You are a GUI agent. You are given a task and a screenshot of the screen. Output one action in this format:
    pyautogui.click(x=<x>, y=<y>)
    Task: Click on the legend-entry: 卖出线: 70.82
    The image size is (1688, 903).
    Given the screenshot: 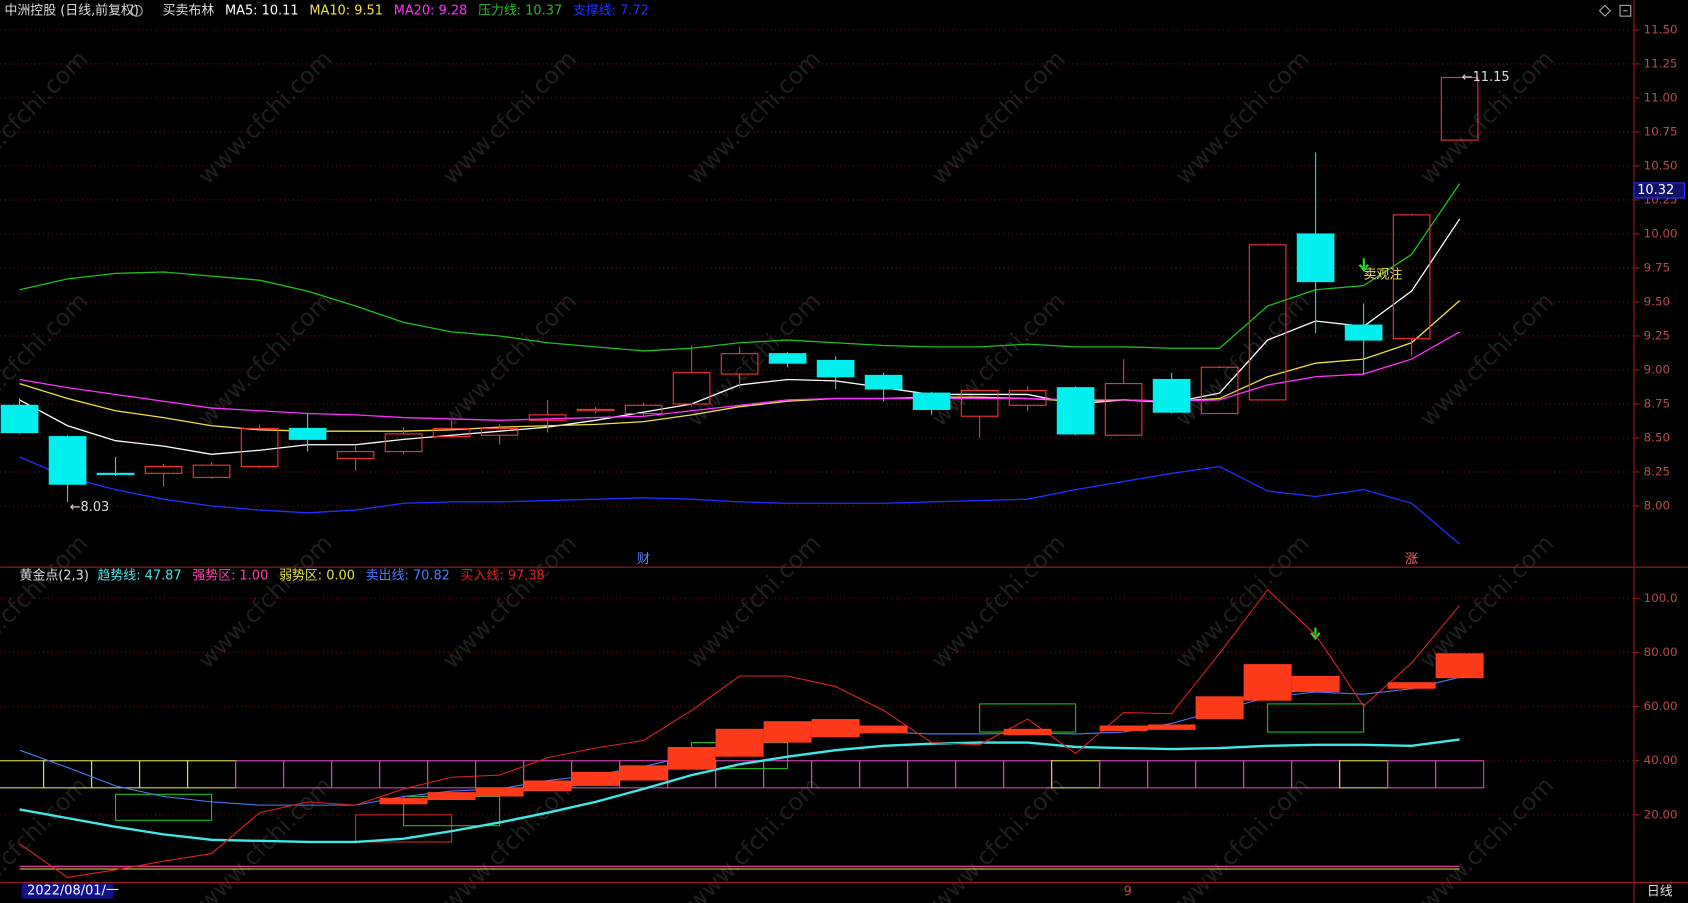 What is the action you would take?
    pyautogui.click(x=408, y=575)
    